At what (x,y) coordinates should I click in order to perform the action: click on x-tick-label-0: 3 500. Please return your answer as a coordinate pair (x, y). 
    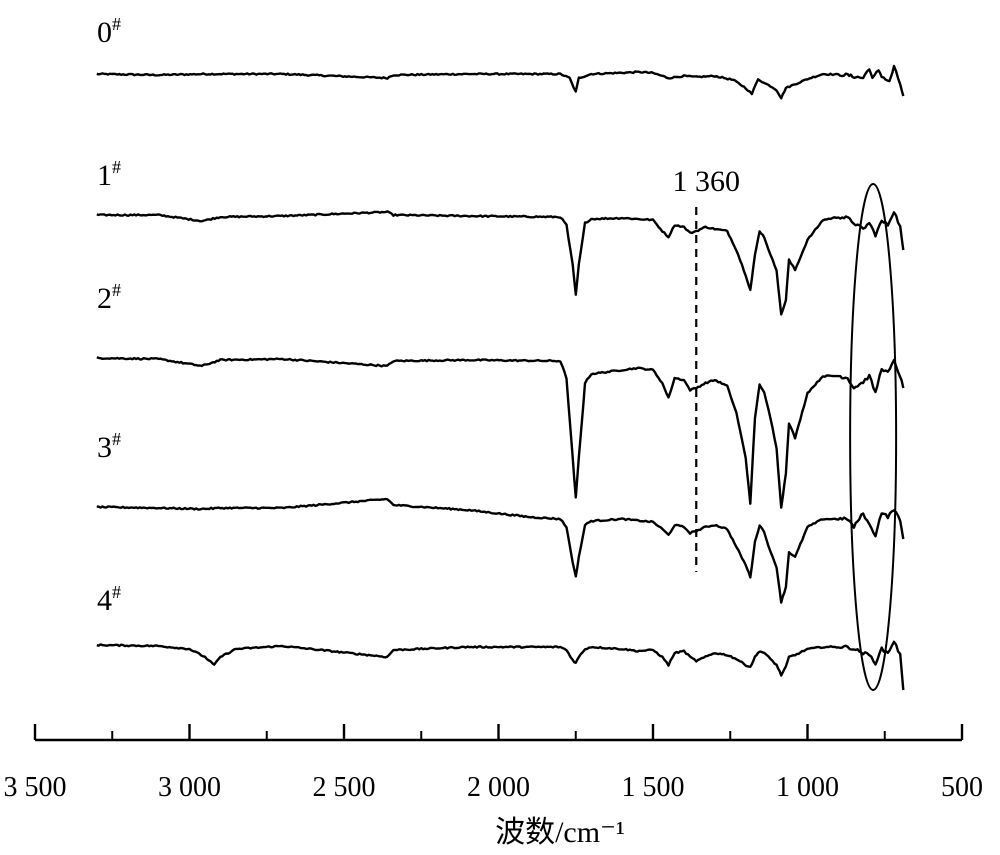
    Looking at the image, I should click on (35, 787).